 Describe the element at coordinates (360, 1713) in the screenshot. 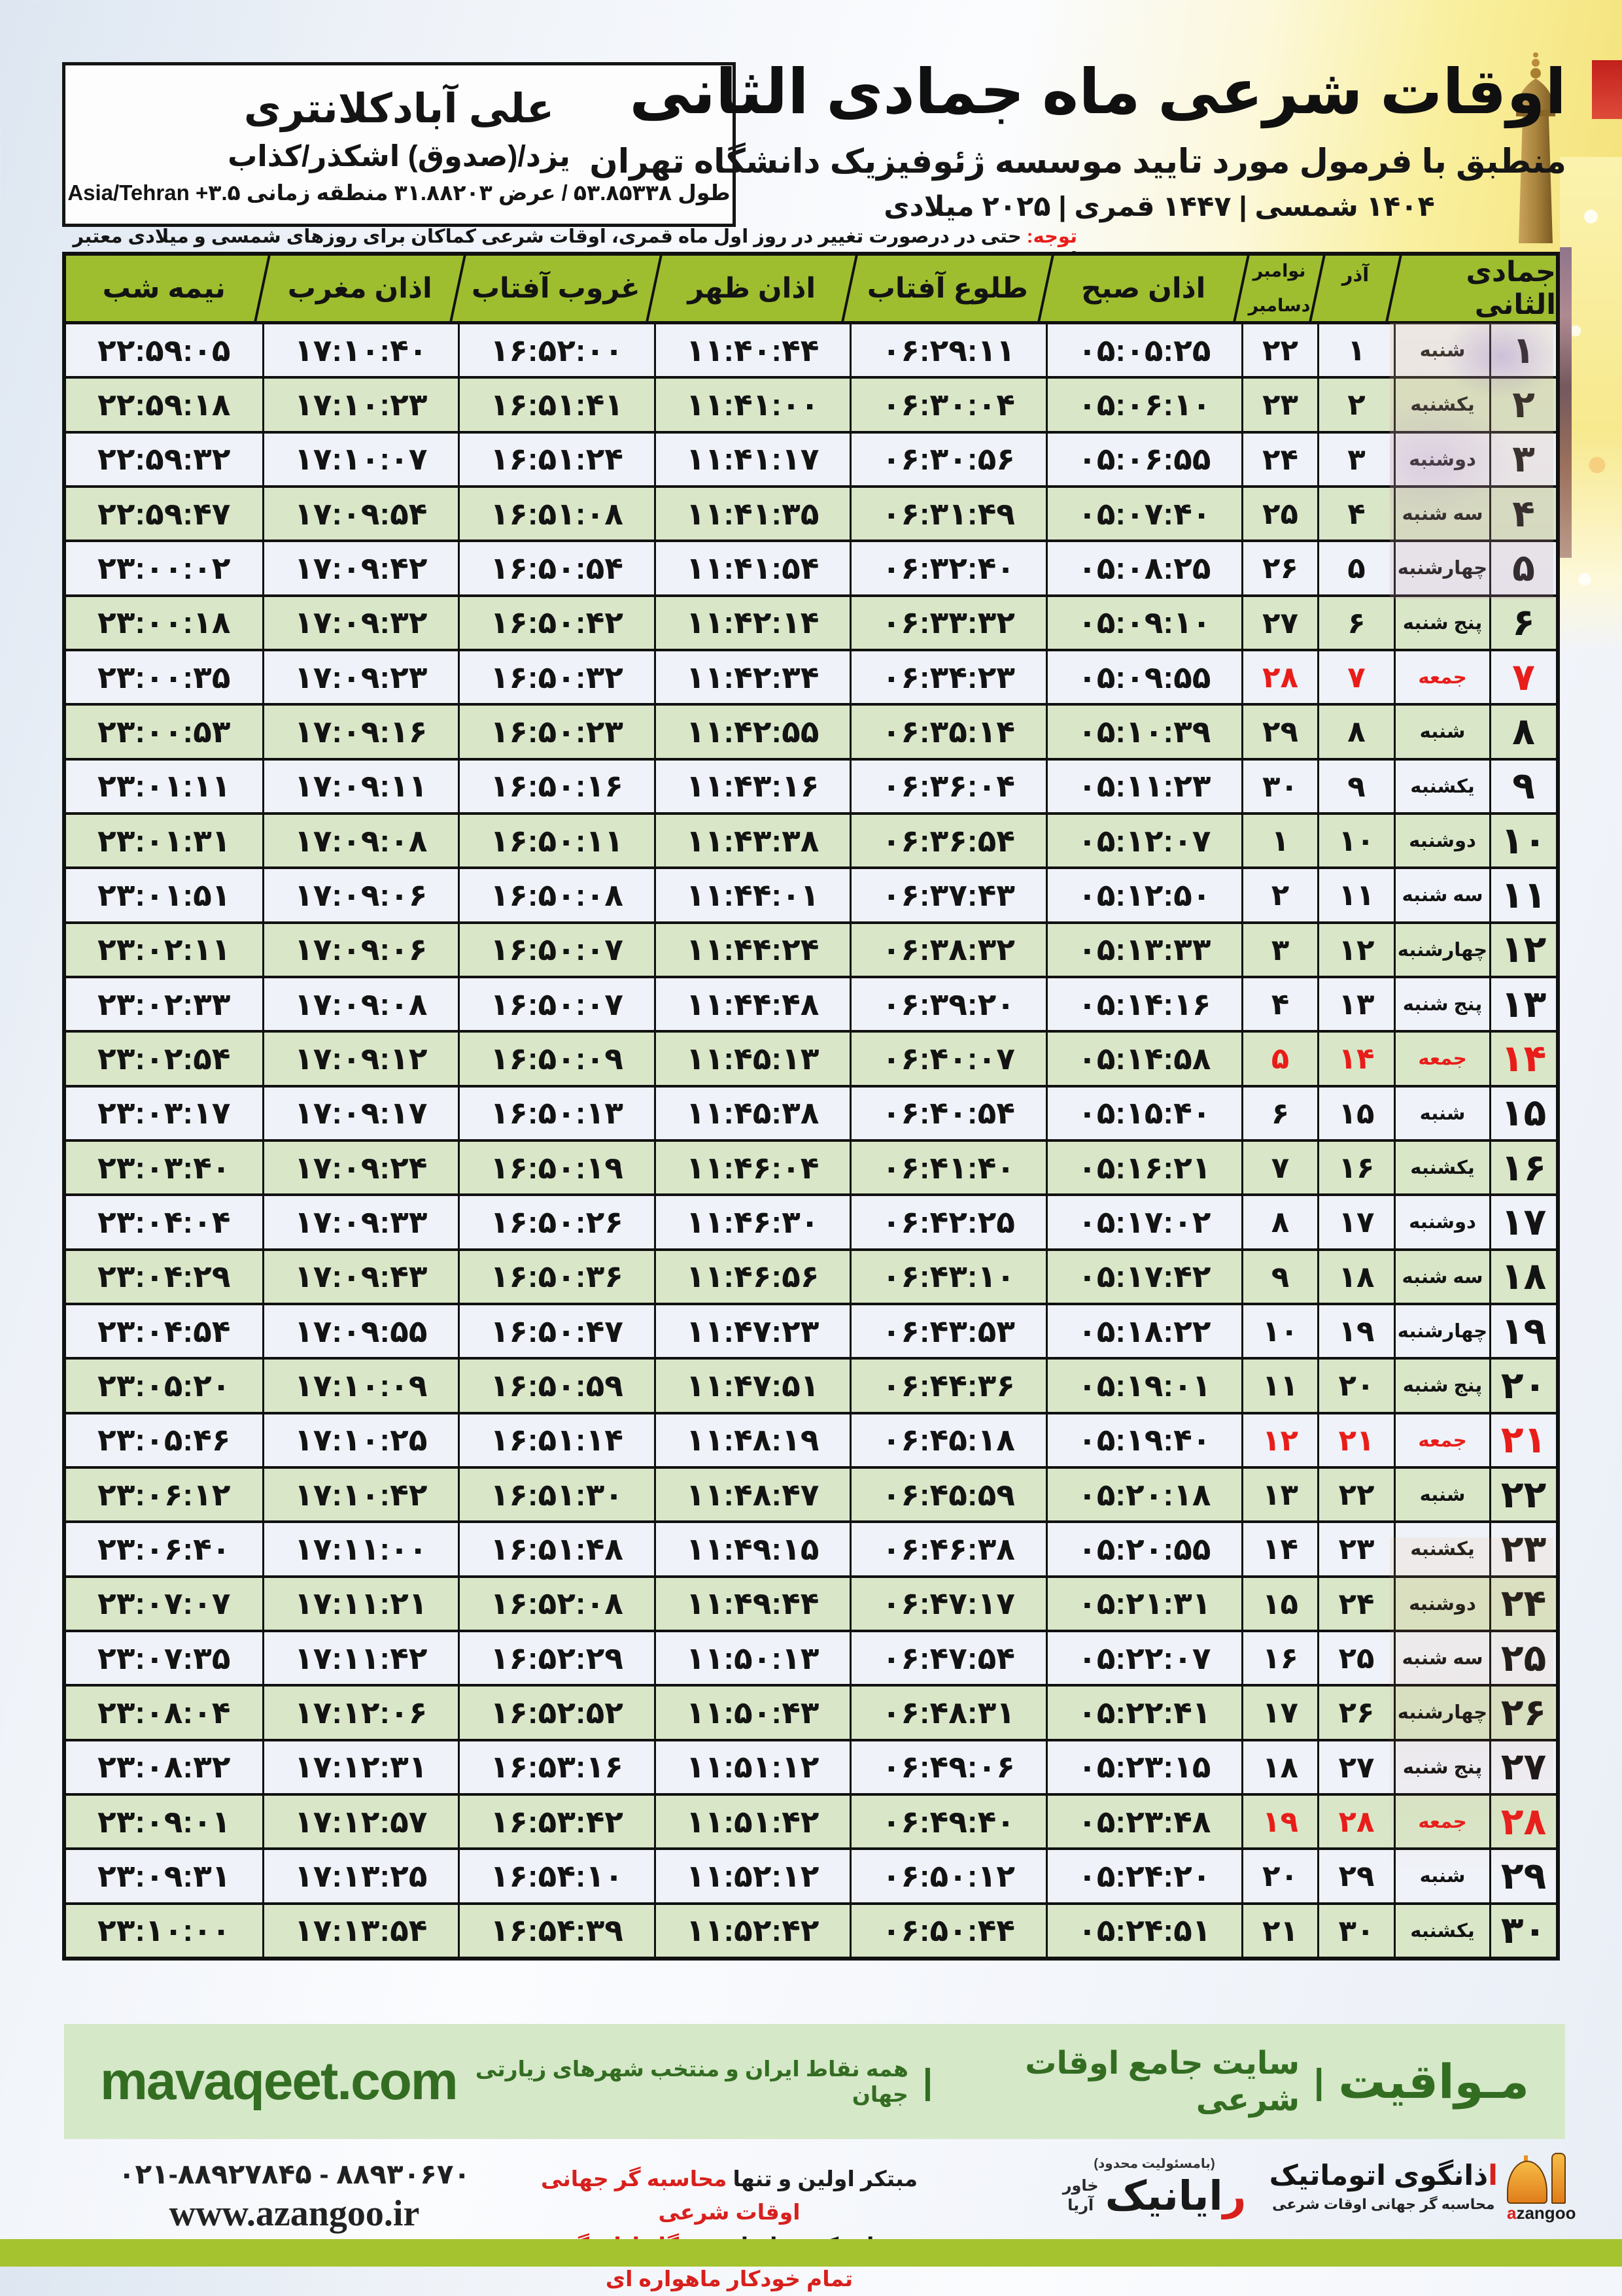

I see `maghrib-time-cell: ۱۷:۱۲:۰۶` at that location.